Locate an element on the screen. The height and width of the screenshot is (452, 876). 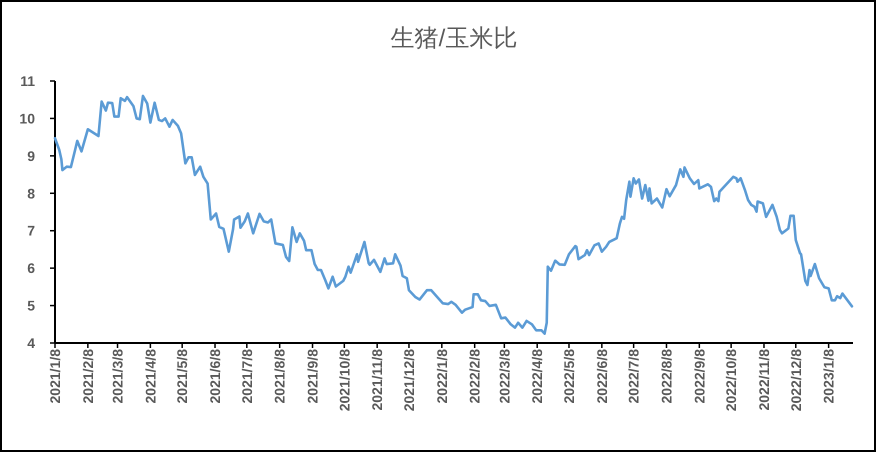
x-tick-label: 2021/12/8 is located at coordinates (408, 380).